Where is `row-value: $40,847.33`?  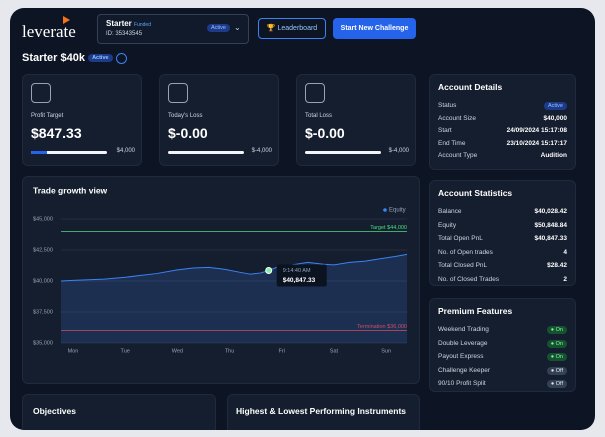 row-value: $40,847.33 is located at coordinates (550, 238).